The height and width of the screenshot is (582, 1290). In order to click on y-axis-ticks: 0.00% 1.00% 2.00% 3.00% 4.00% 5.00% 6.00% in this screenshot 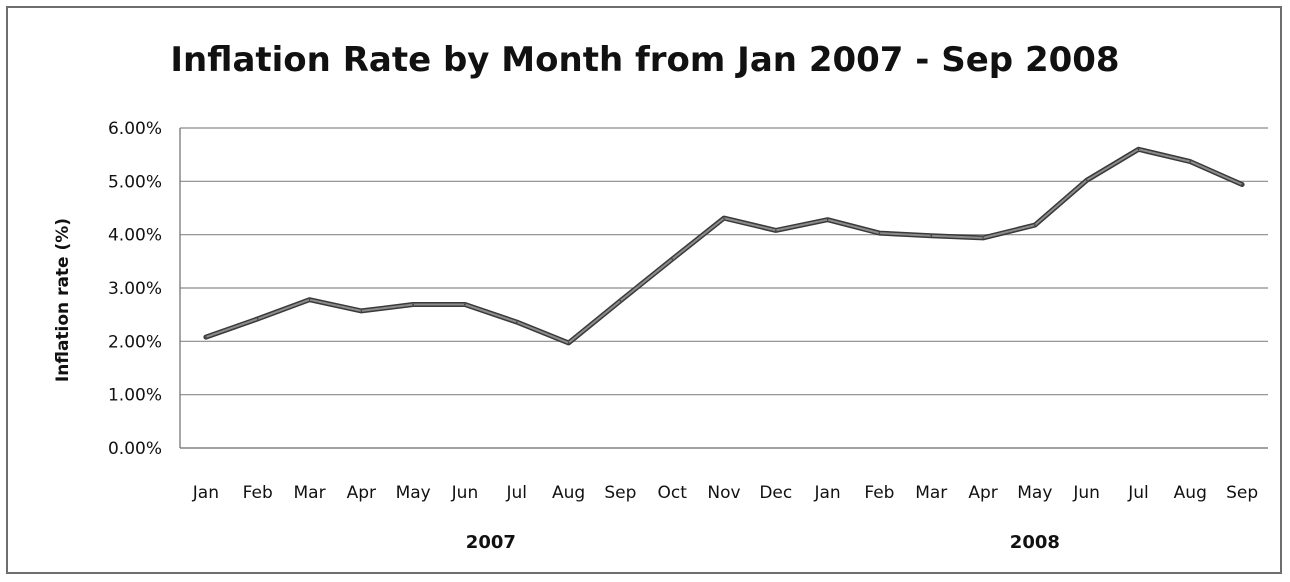, I will do `click(135, 289)`.